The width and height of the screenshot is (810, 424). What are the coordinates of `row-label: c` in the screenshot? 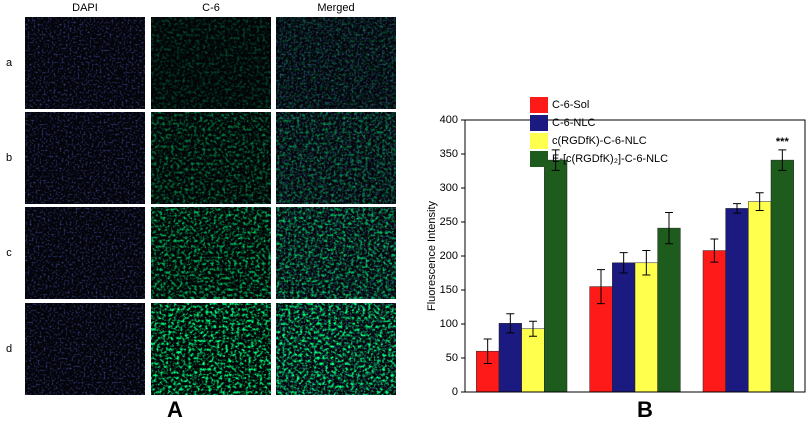 It's located at (9, 253).